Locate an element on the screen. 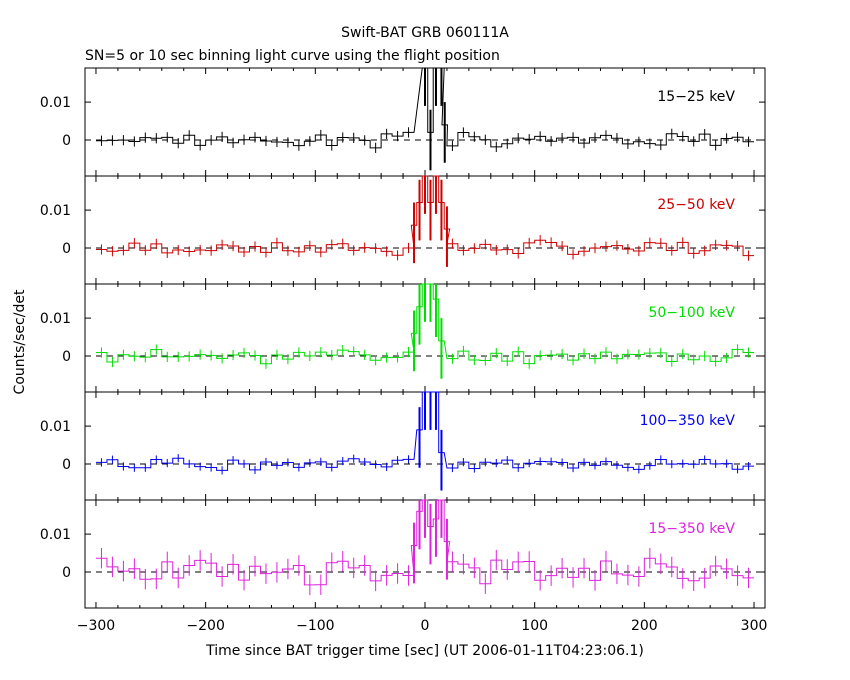  x-tick-label: 0 is located at coordinates (425, 626).